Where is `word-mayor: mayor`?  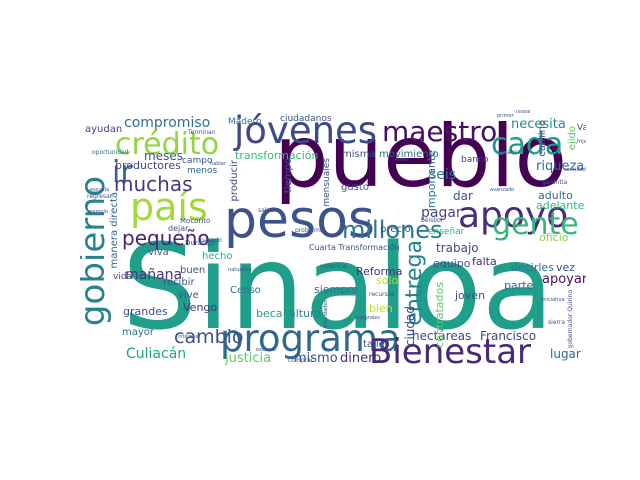 word-mayor: mayor is located at coordinates (138, 332).